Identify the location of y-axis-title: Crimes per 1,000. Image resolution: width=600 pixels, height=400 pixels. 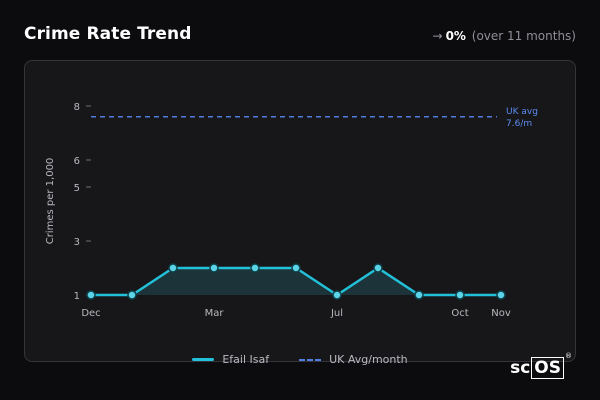
(50, 201).